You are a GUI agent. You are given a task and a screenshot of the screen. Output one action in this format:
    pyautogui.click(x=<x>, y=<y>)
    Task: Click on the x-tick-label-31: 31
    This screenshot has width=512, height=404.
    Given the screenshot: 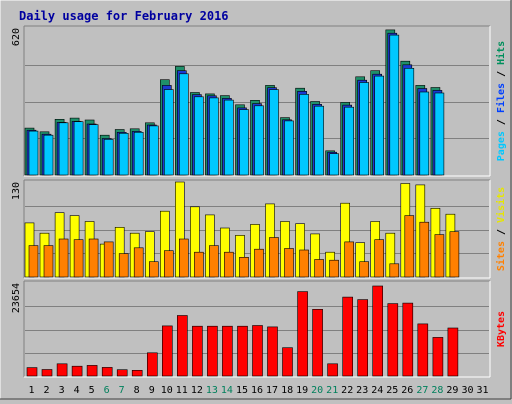 What is the action you would take?
    pyautogui.click(x=482, y=390)
    